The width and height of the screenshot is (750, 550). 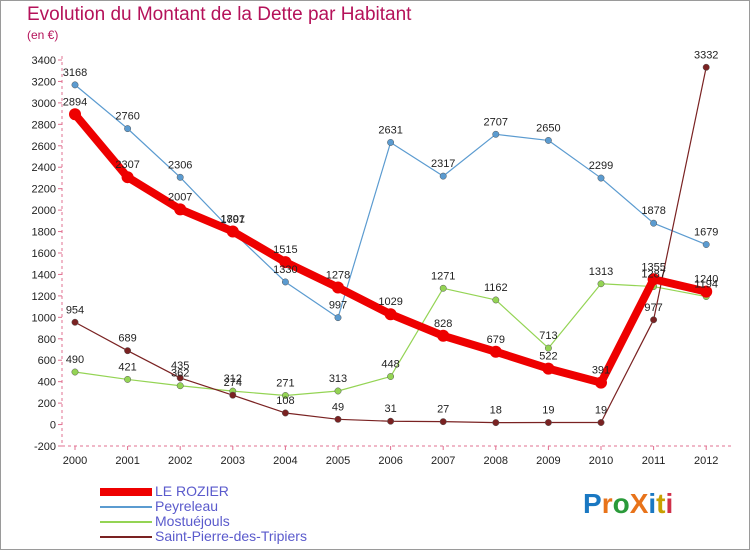 I want to click on y-tick-label: 1200, so click(x=44, y=297).